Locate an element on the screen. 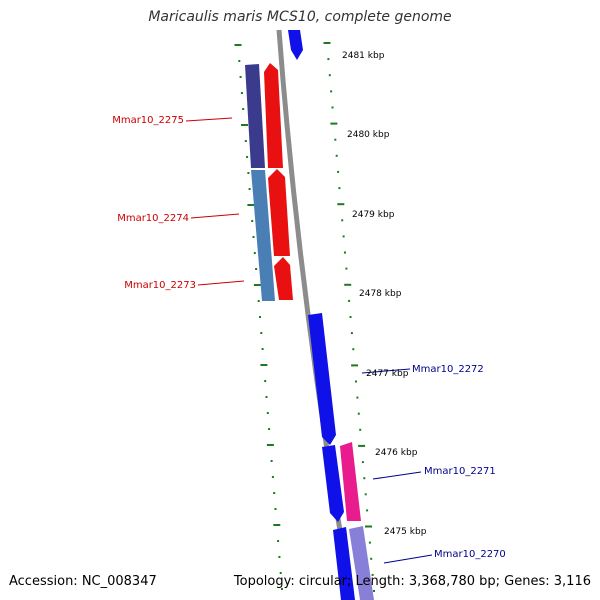  right-tick-dots is located at coordinates (349, 317).